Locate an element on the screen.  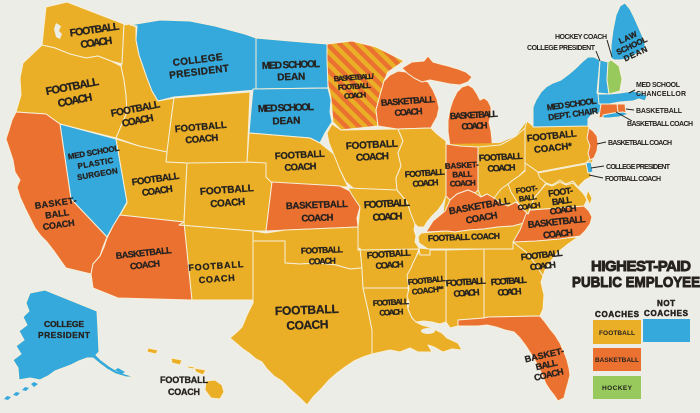
svg-text: PUBLIC EMPLOYEES is located at coordinates (636, 282).